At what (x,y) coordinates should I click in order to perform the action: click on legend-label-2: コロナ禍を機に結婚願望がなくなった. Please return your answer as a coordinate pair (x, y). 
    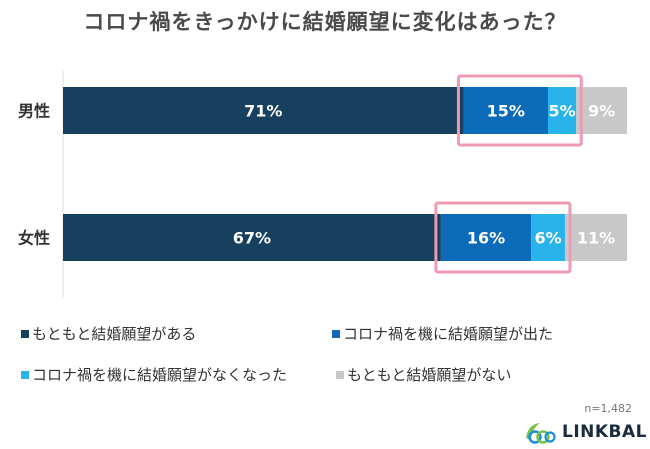
    Looking at the image, I should click on (160, 375).